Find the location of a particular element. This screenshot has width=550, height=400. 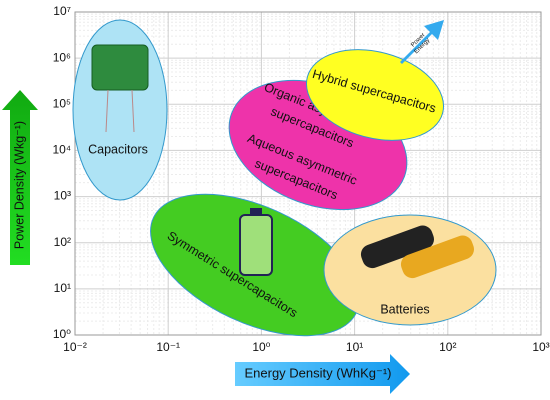

trend-arrow is located at coordinates (422, 42).